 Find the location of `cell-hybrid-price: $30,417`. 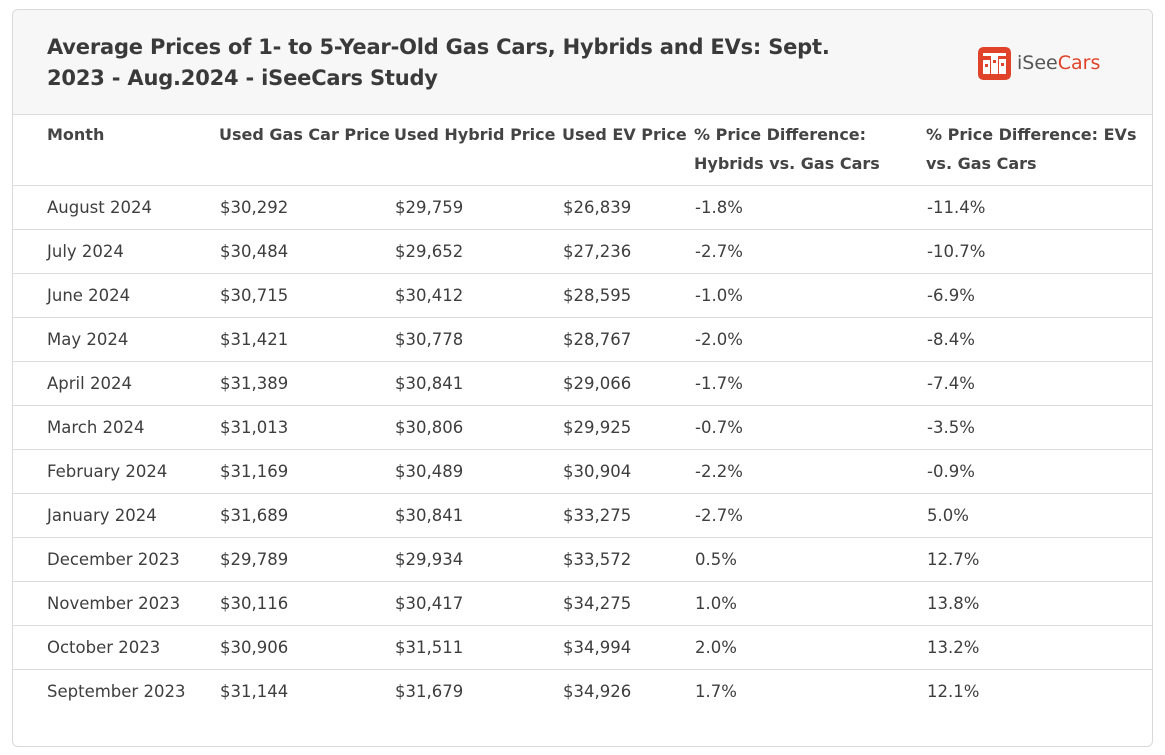

cell-hybrid-price: $30,417 is located at coordinates (478, 603).